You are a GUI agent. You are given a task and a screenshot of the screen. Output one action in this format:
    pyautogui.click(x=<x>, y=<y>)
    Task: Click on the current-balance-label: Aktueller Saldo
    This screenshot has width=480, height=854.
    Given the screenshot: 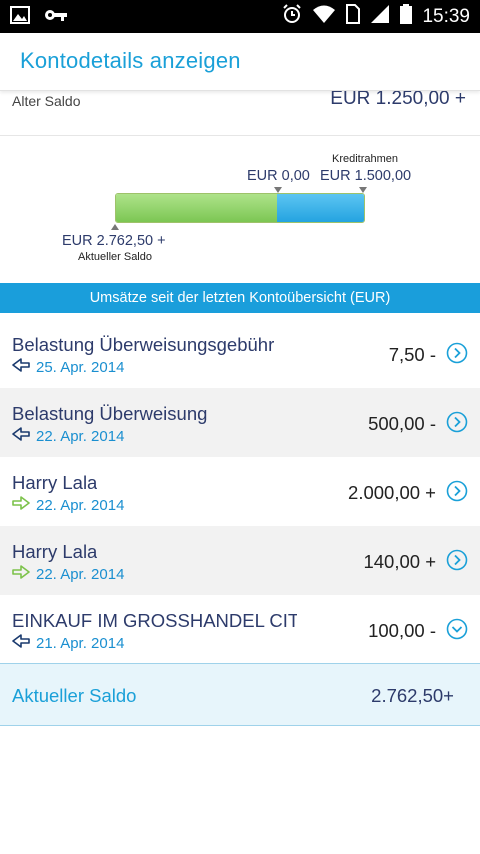 What is the action you would take?
    pyautogui.click(x=115, y=257)
    